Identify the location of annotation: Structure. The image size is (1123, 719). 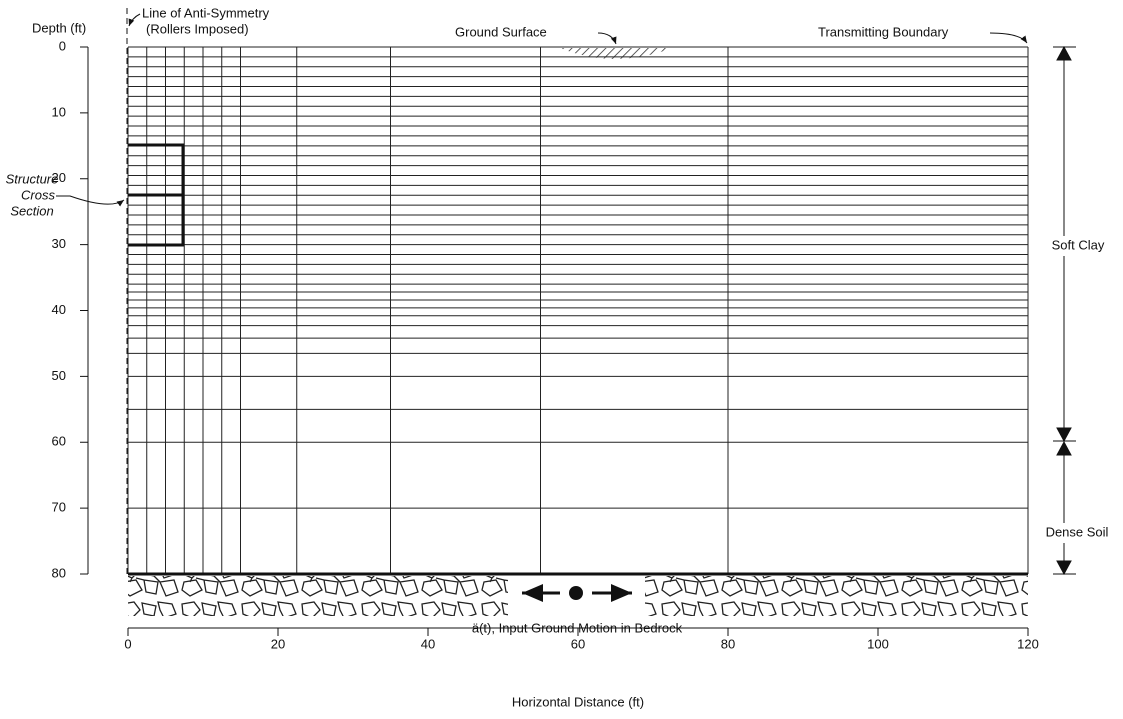
(32, 178).